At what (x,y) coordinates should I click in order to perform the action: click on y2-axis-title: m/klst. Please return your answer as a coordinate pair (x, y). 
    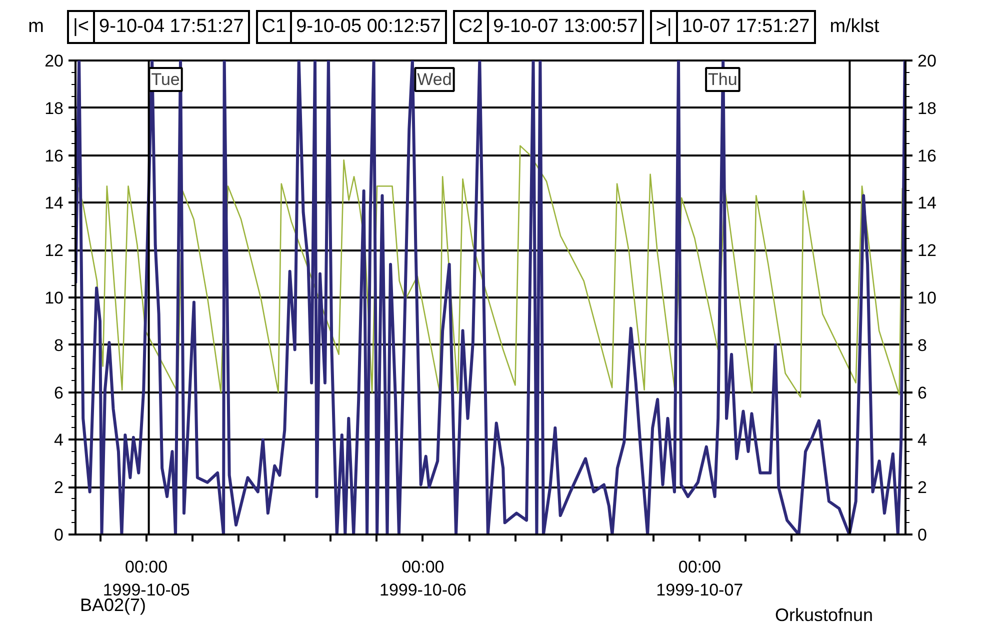
    Looking at the image, I should click on (855, 27).